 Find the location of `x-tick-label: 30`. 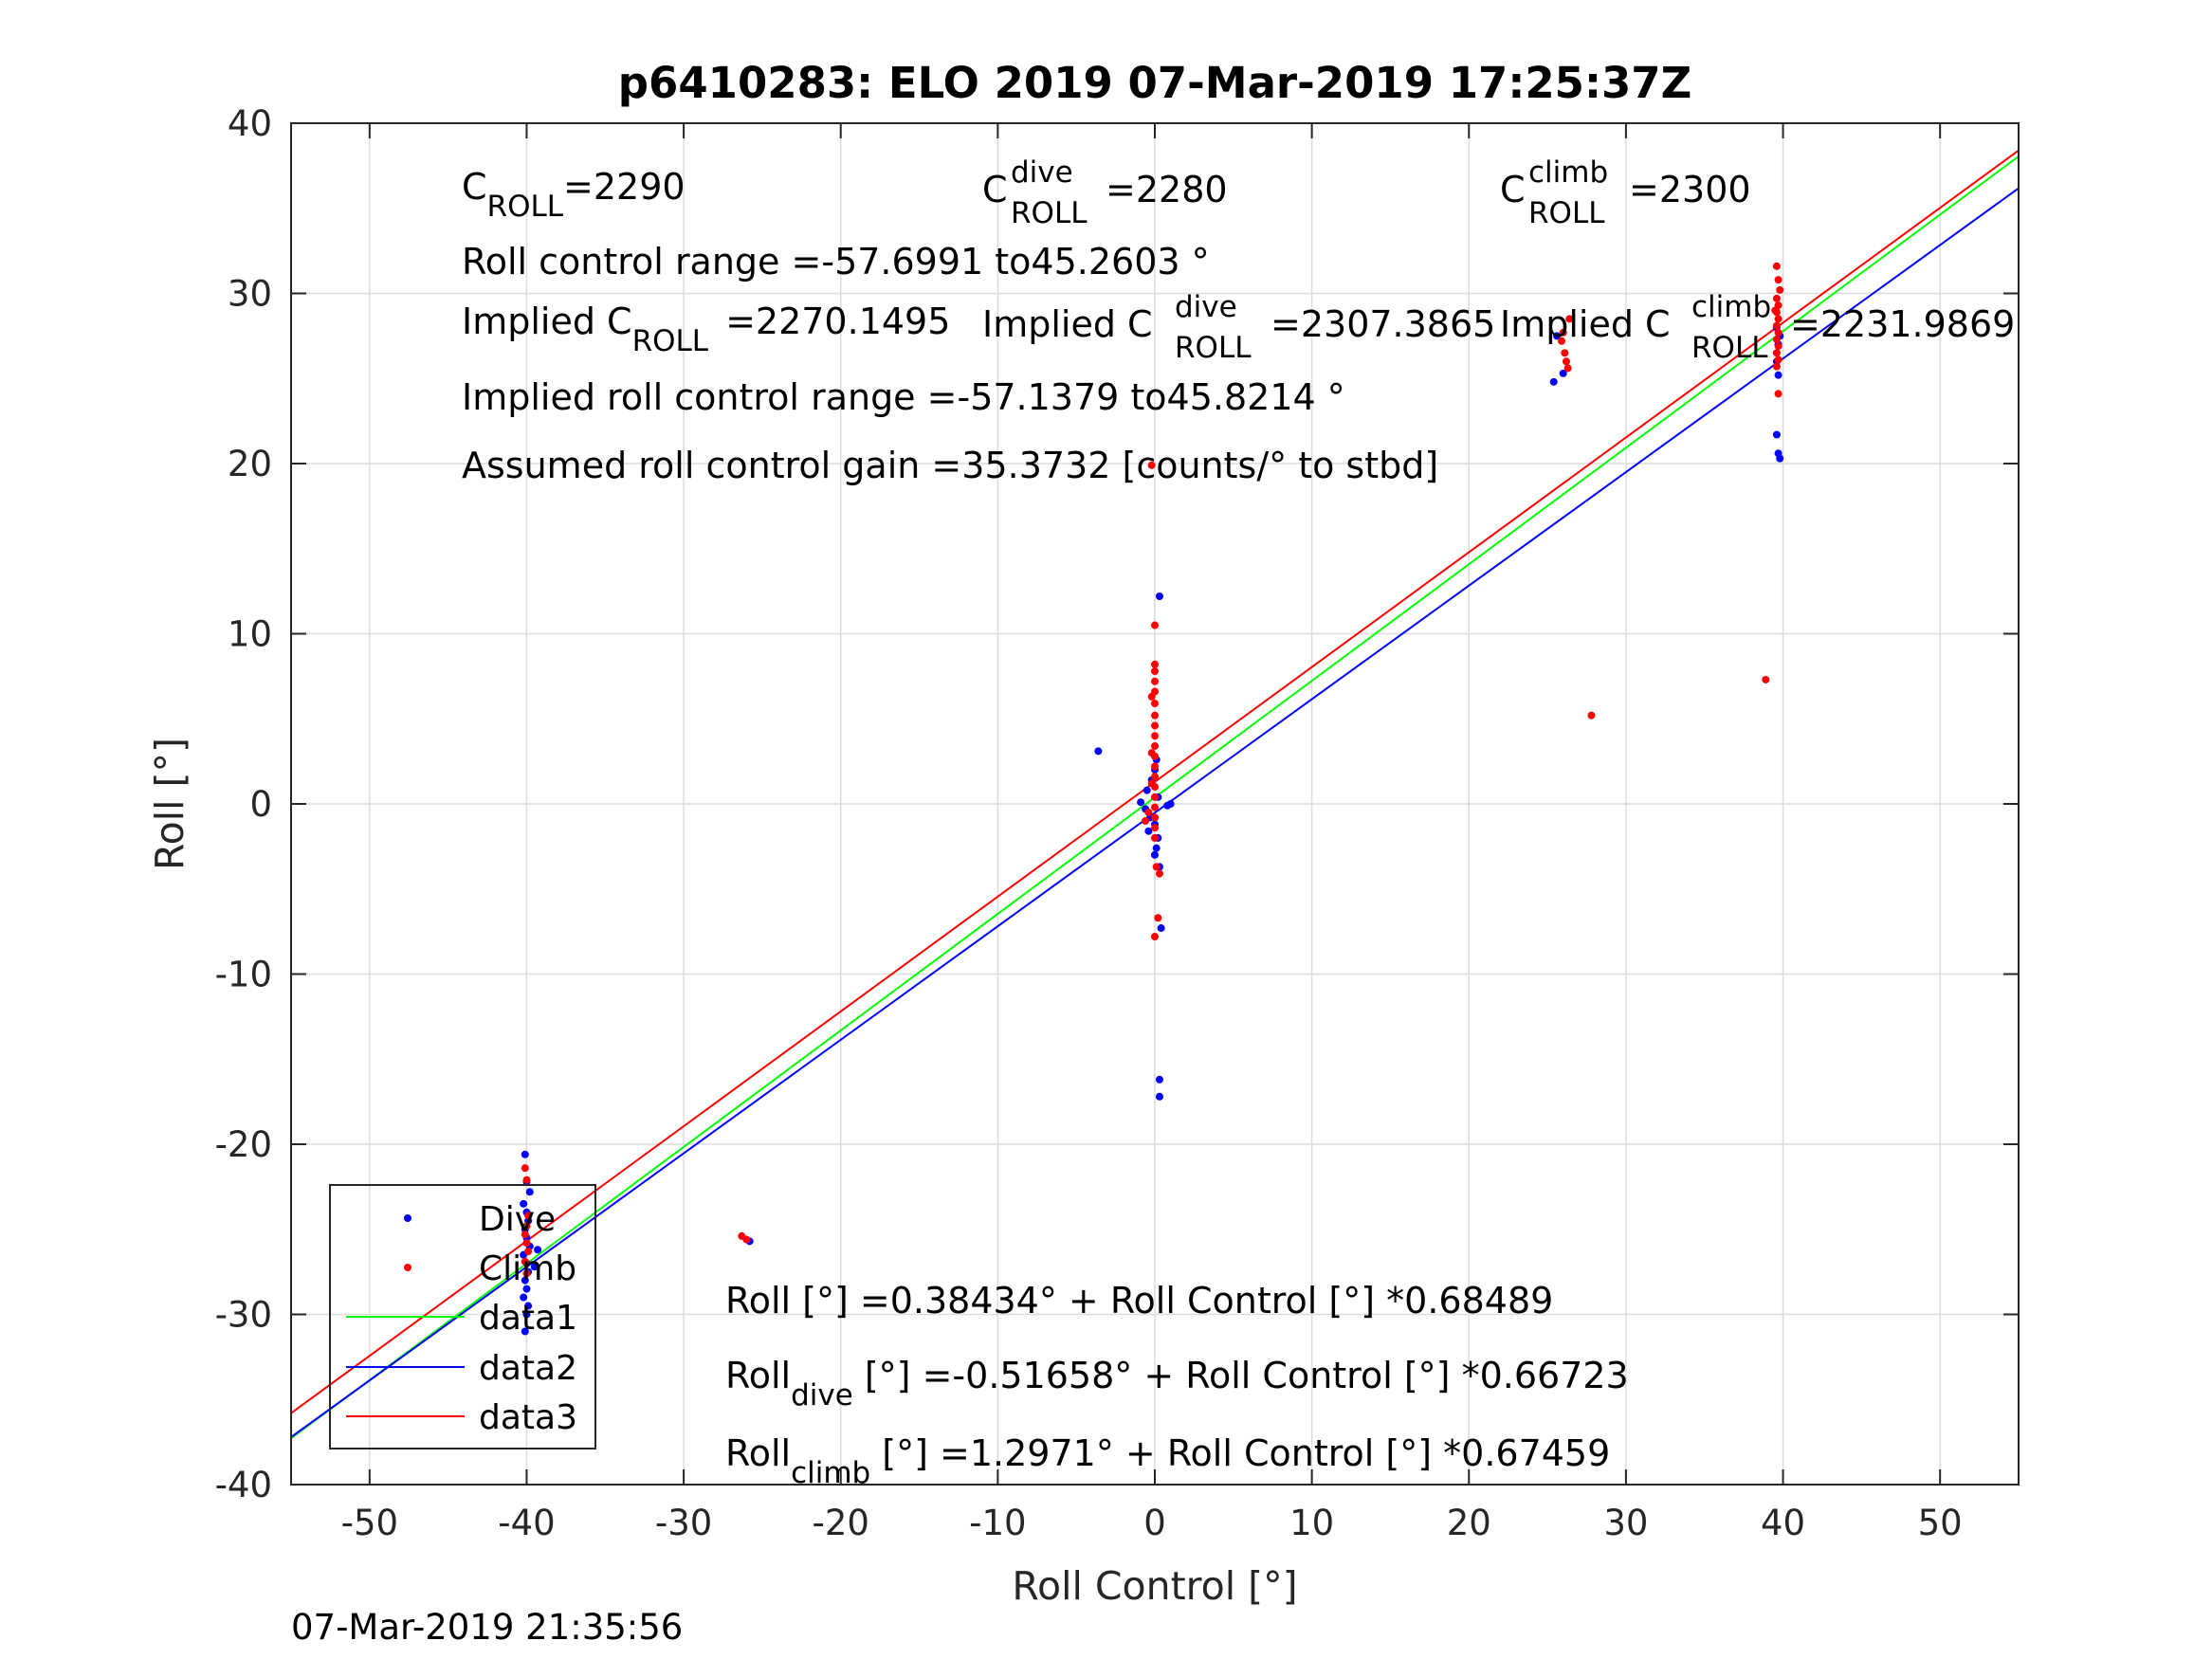

x-tick-label: 30 is located at coordinates (1625, 1523).